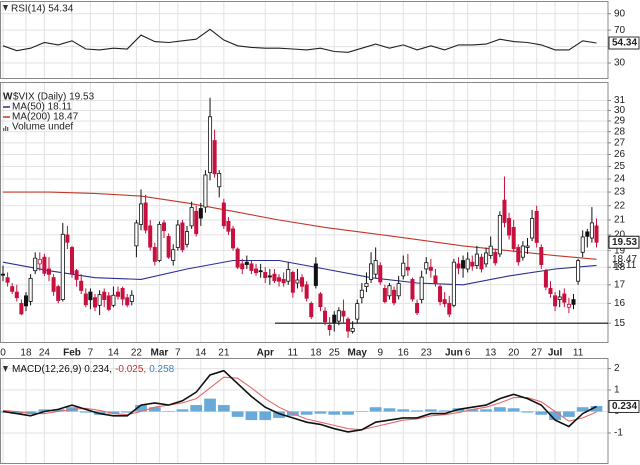 This screenshot has width=640, height=465. Describe the element at coordinates (54, 97) in the screenshot. I see `chart-title: $VIX (Daily) 19.53` at that location.